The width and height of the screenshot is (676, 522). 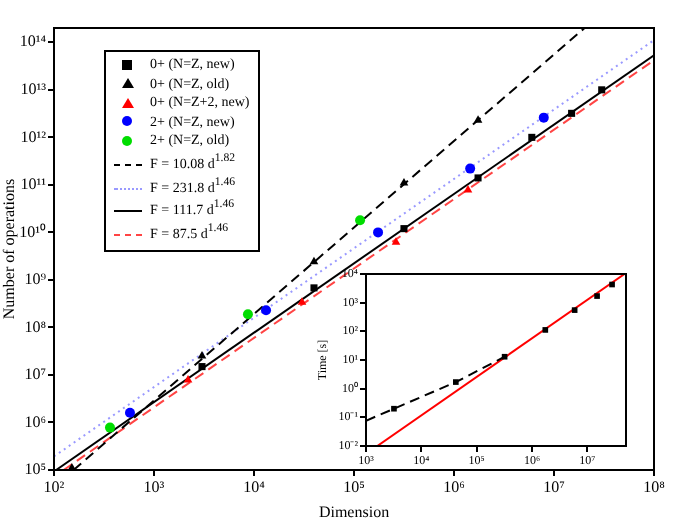 I want to click on y-tick-label: 10¹¹, so click(x=34, y=184).